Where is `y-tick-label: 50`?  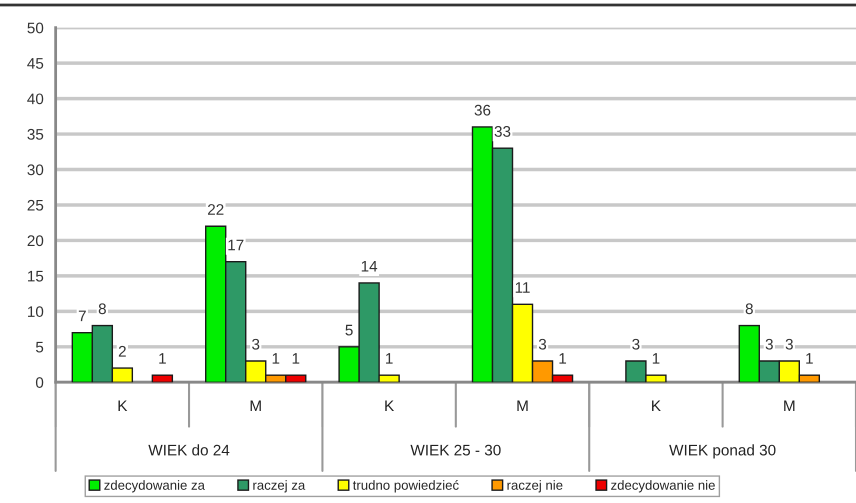
y-tick-label: 50 is located at coordinates (35, 28).